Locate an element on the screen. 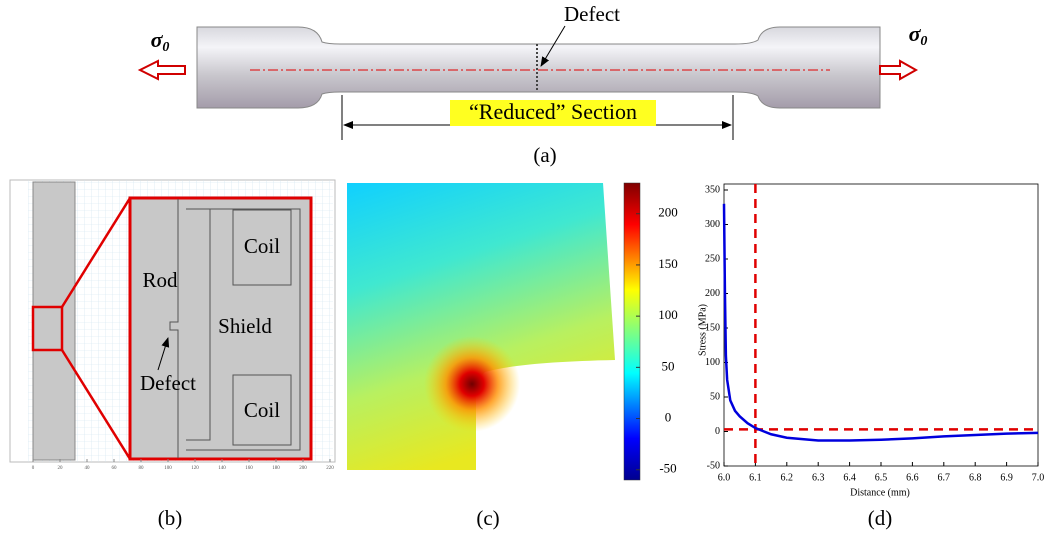  tick-label: 220 is located at coordinates (330, 468).